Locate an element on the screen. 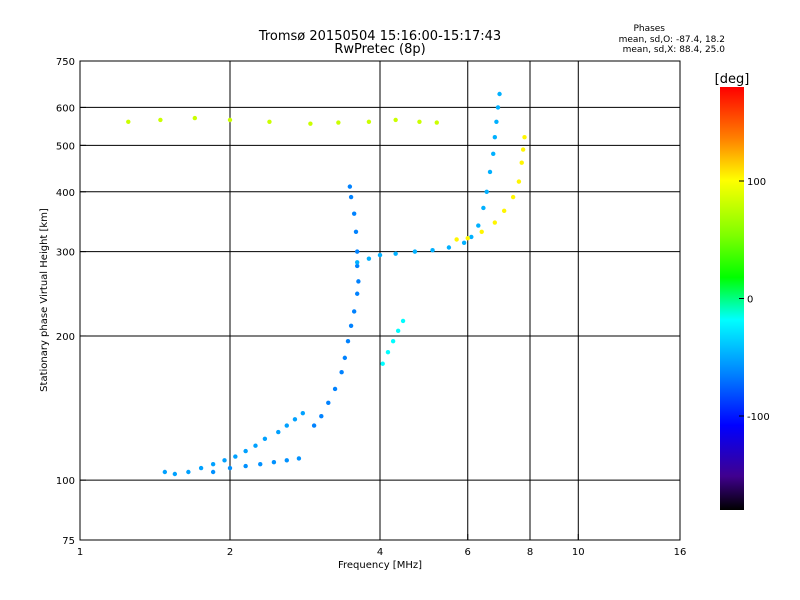  x-tick-label: 10 is located at coordinates (578, 552).